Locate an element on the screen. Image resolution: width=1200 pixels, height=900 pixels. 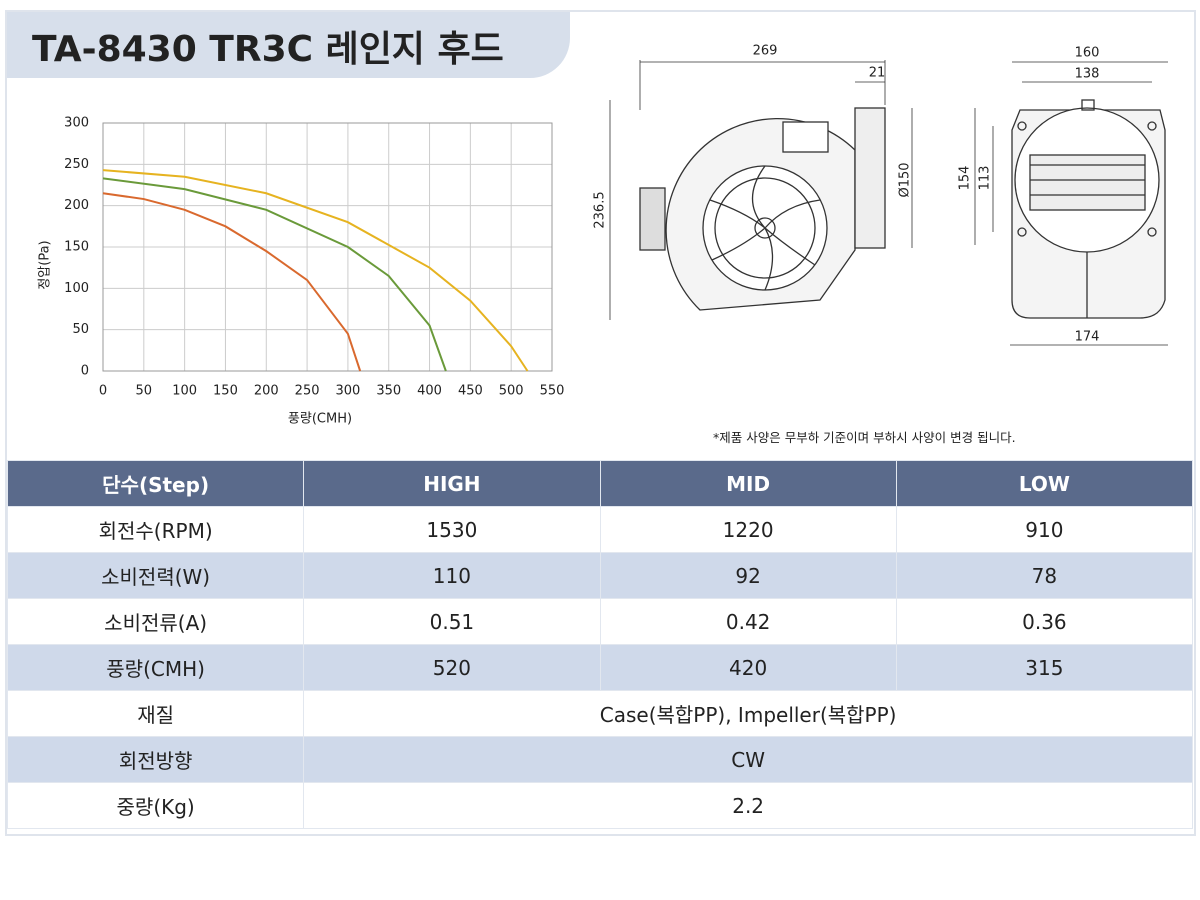
cell: 420 is located at coordinates (748, 667).